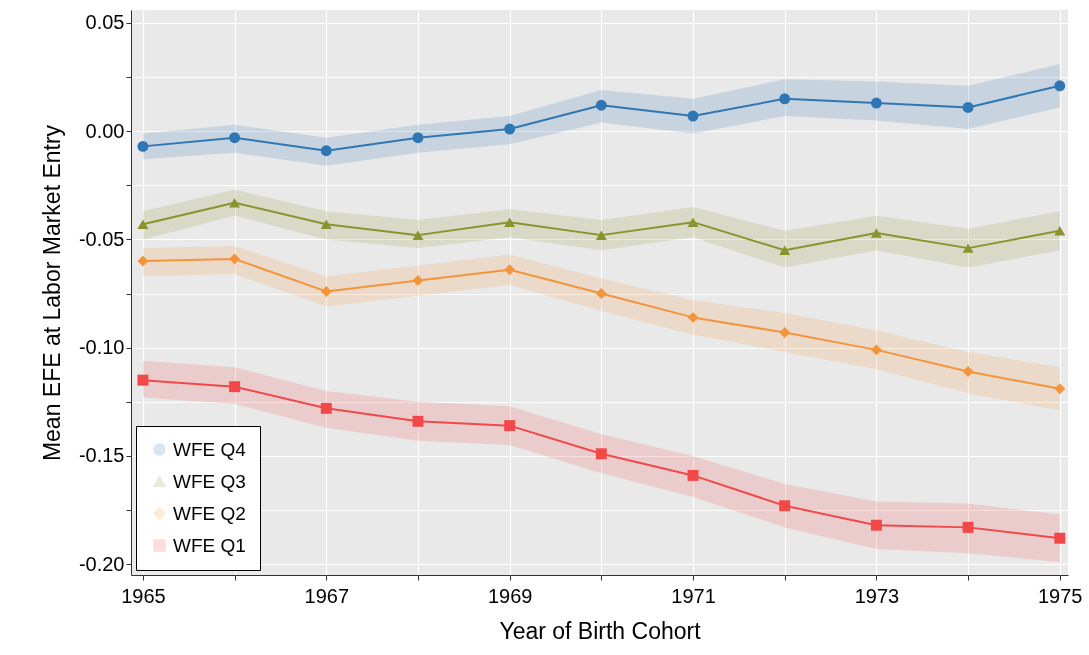 This screenshot has width=1089, height=655. I want to click on y-tick-label: -0.20, so click(101, 563).